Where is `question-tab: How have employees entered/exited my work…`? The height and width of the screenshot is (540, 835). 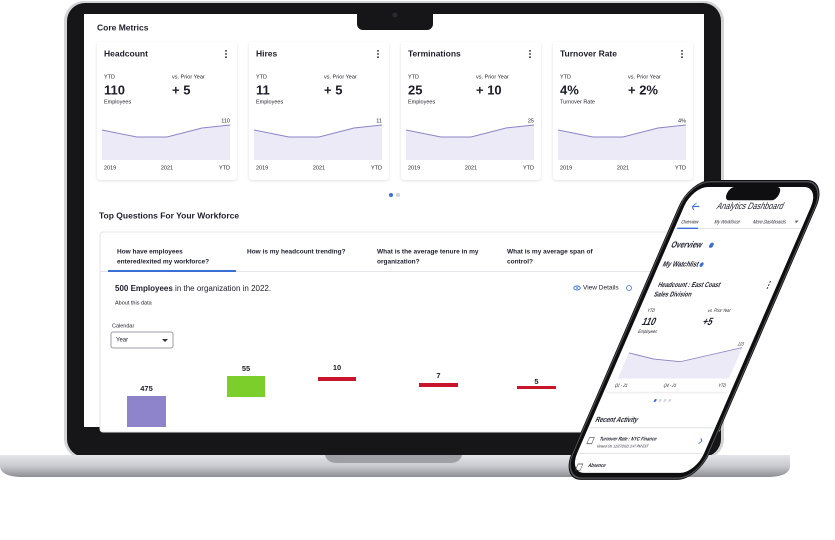
question-tab: How have employees entered/exited my work… is located at coordinates (163, 257).